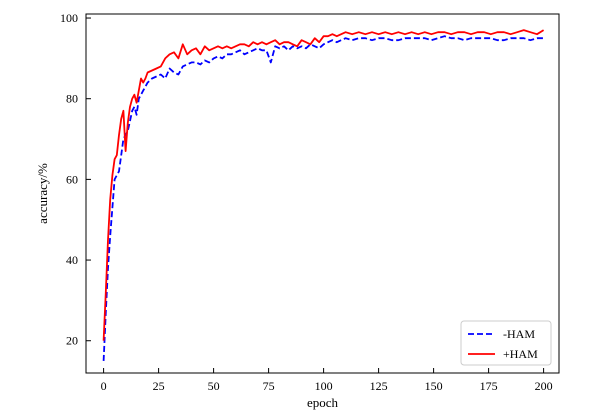 This screenshot has width=607, height=415. Describe the element at coordinates (72, 179) in the screenshot. I see `y-tick-label: 60` at that location.